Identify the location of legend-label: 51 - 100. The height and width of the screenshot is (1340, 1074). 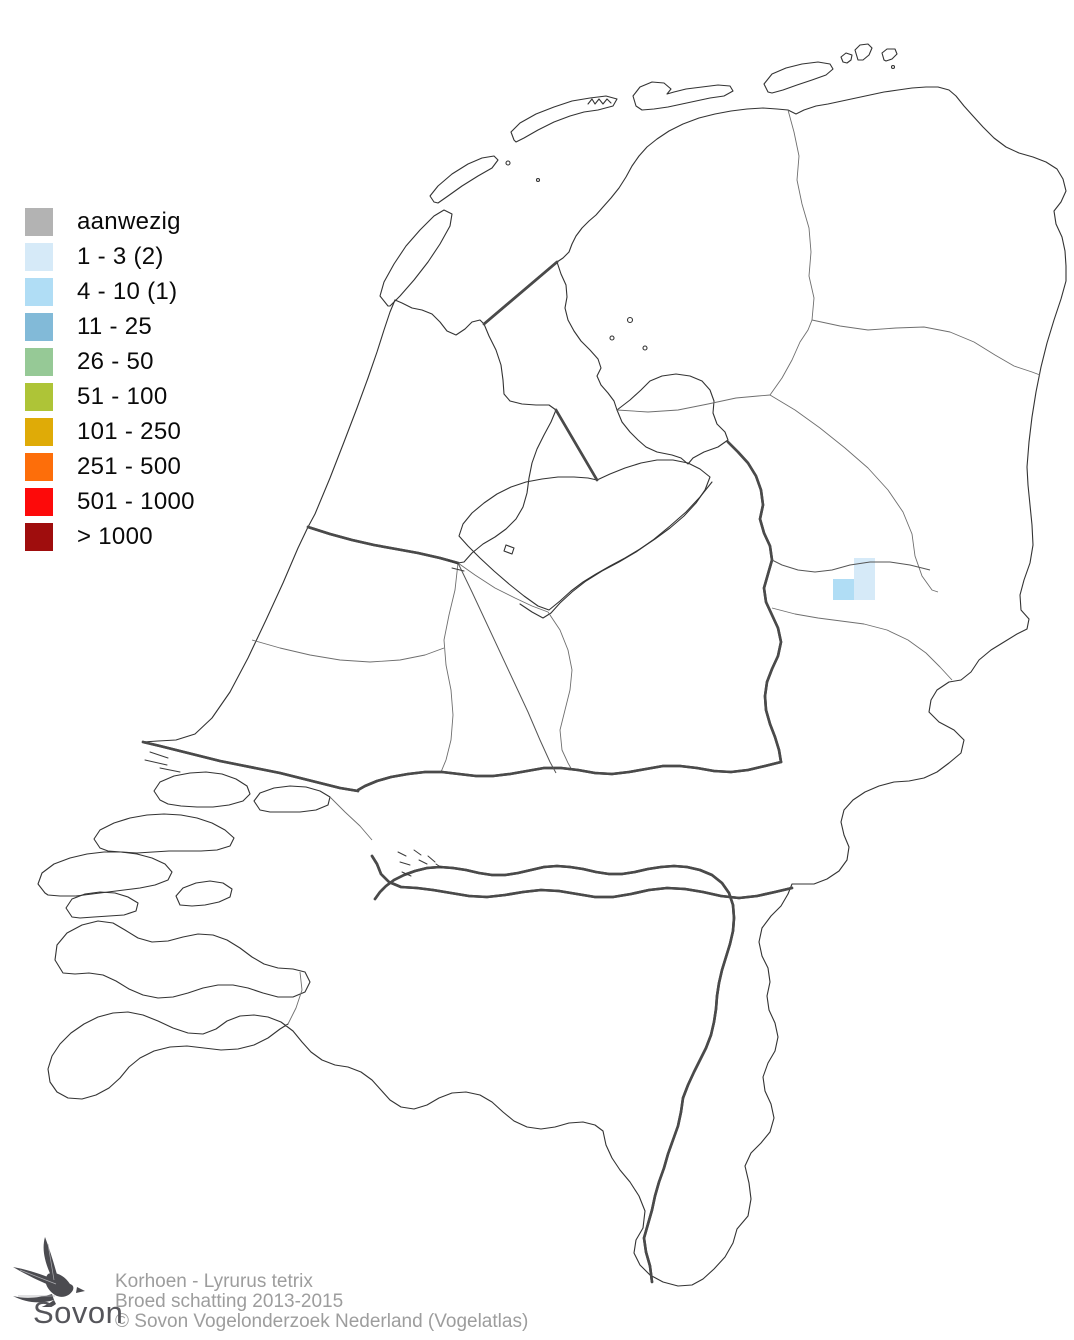
(122, 396).